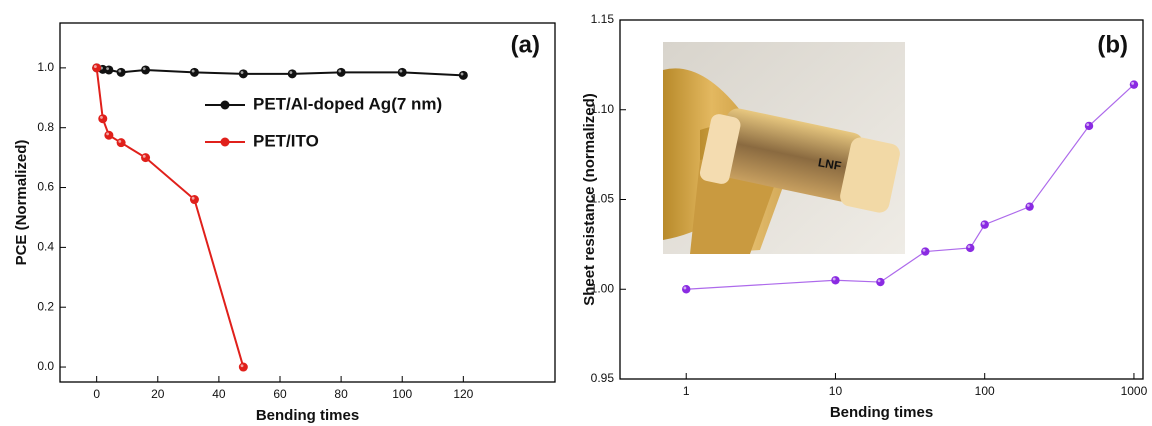 The width and height of the screenshot is (1152, 426). I want to click on y-tick-label: 0.0, so click(45, 366).